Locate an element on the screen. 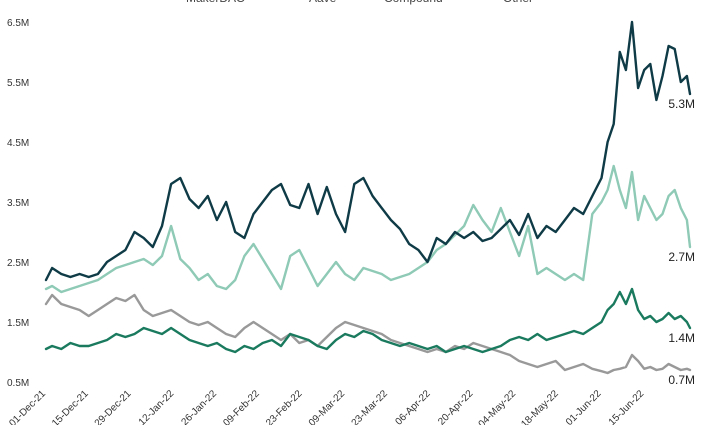 This screenshot has height=425, width=712. x-tick-label: 20-Apr-22 is located at coordinates (456, 406).